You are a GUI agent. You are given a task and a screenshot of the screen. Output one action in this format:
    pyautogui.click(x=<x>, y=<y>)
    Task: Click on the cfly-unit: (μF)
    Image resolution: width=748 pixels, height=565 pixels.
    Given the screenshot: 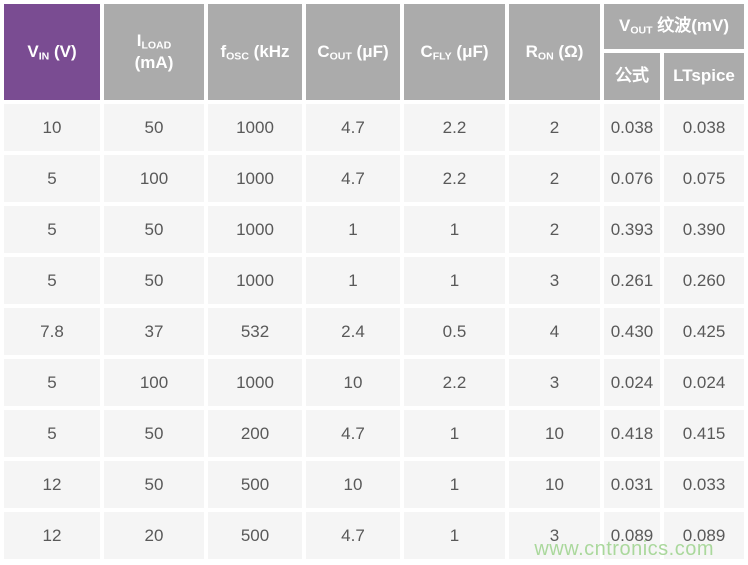 What is the action you would take?
    pyautogui.click(x=470, y=51)
    